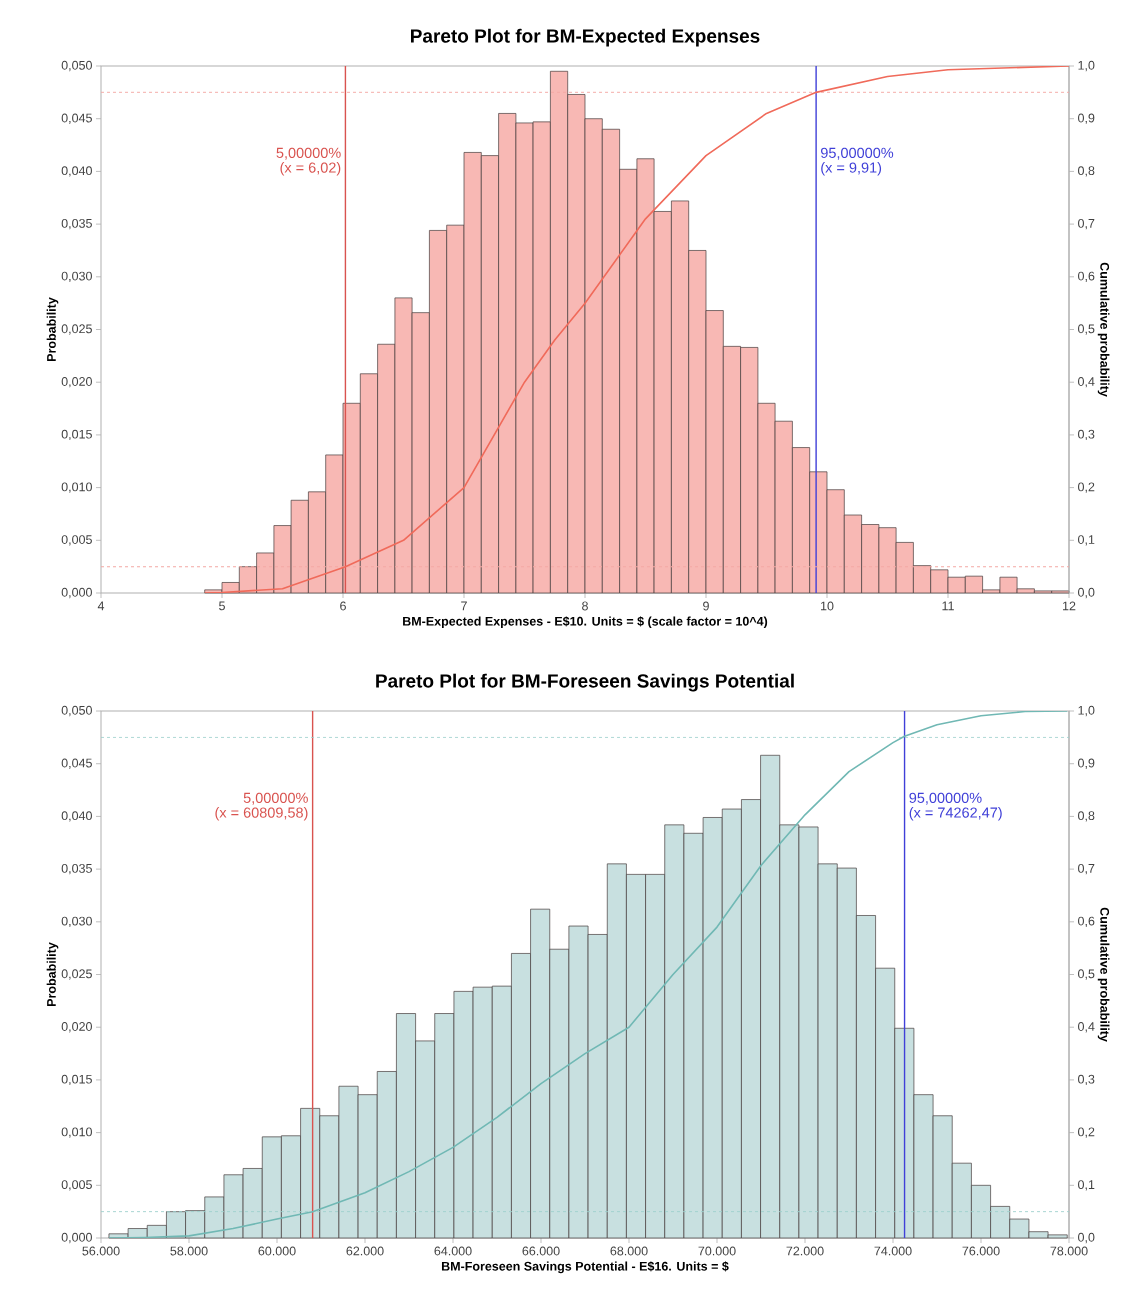 This screenshot has height=1294, width=1136. I want to click on x-tick-label: 7, so click(464, 606).